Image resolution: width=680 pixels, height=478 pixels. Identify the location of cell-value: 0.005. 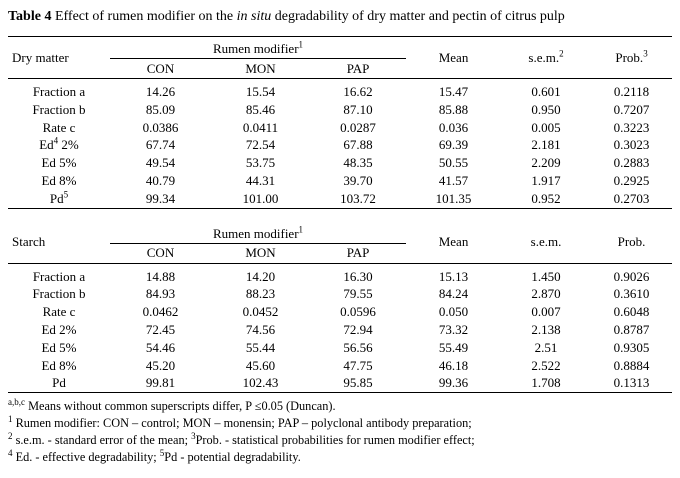
(546, 127).